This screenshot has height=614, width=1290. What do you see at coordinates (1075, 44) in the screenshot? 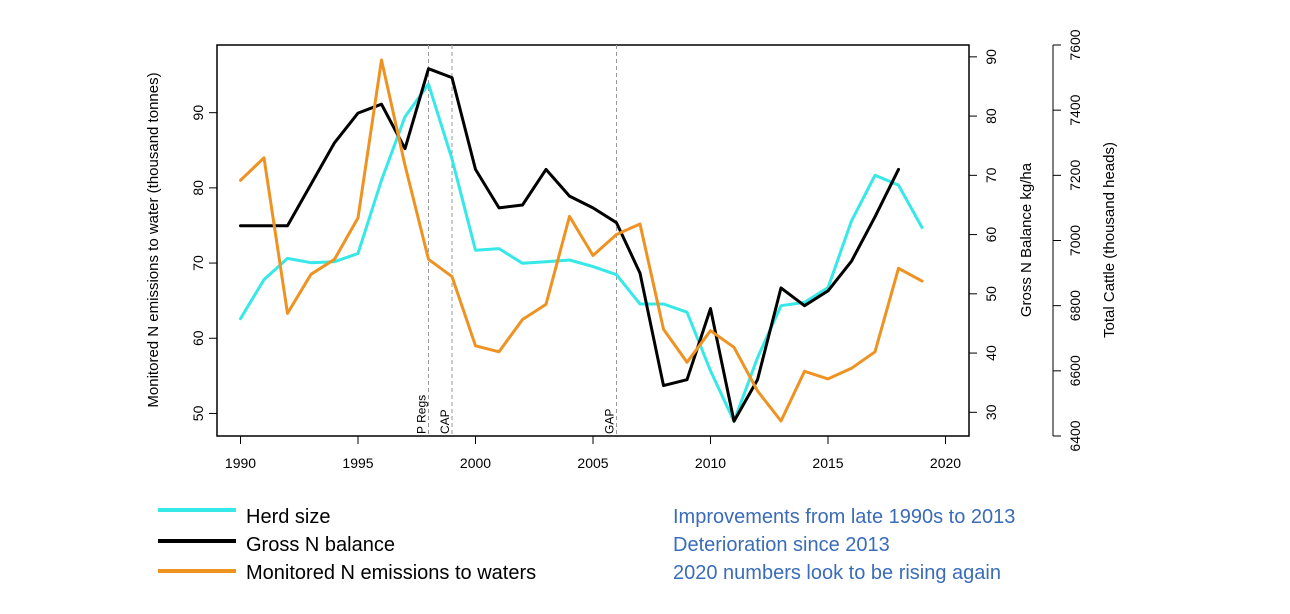
I see `right2-tick-label: 7600` at bounding box center [1075, 44].